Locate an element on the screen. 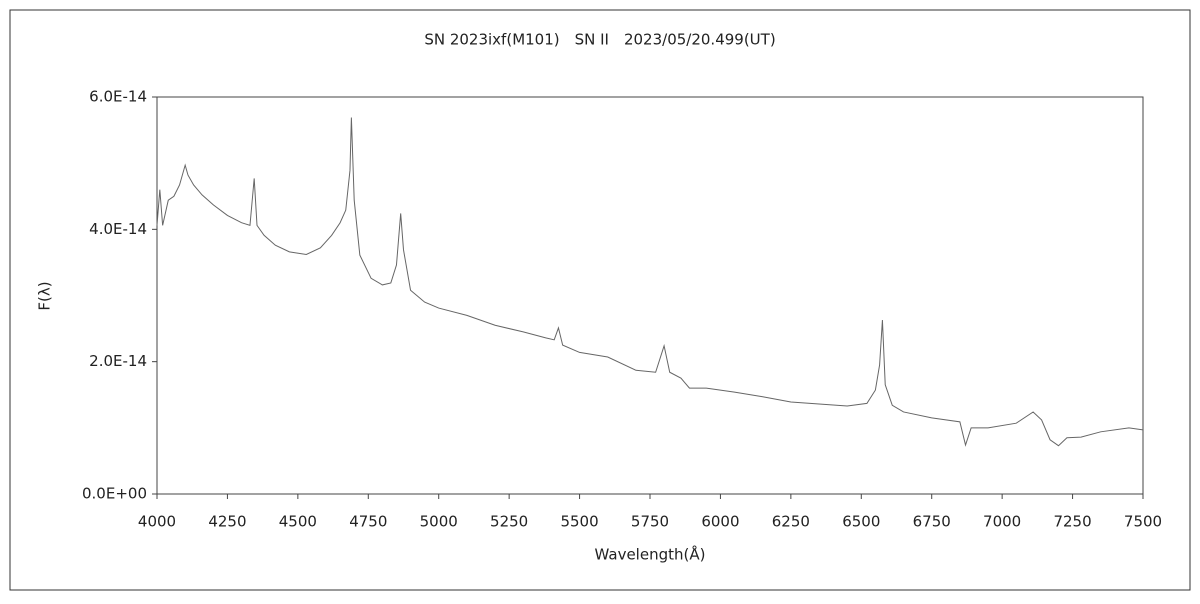  x-tick-label: 5500 is located at coordinates (579, 522).